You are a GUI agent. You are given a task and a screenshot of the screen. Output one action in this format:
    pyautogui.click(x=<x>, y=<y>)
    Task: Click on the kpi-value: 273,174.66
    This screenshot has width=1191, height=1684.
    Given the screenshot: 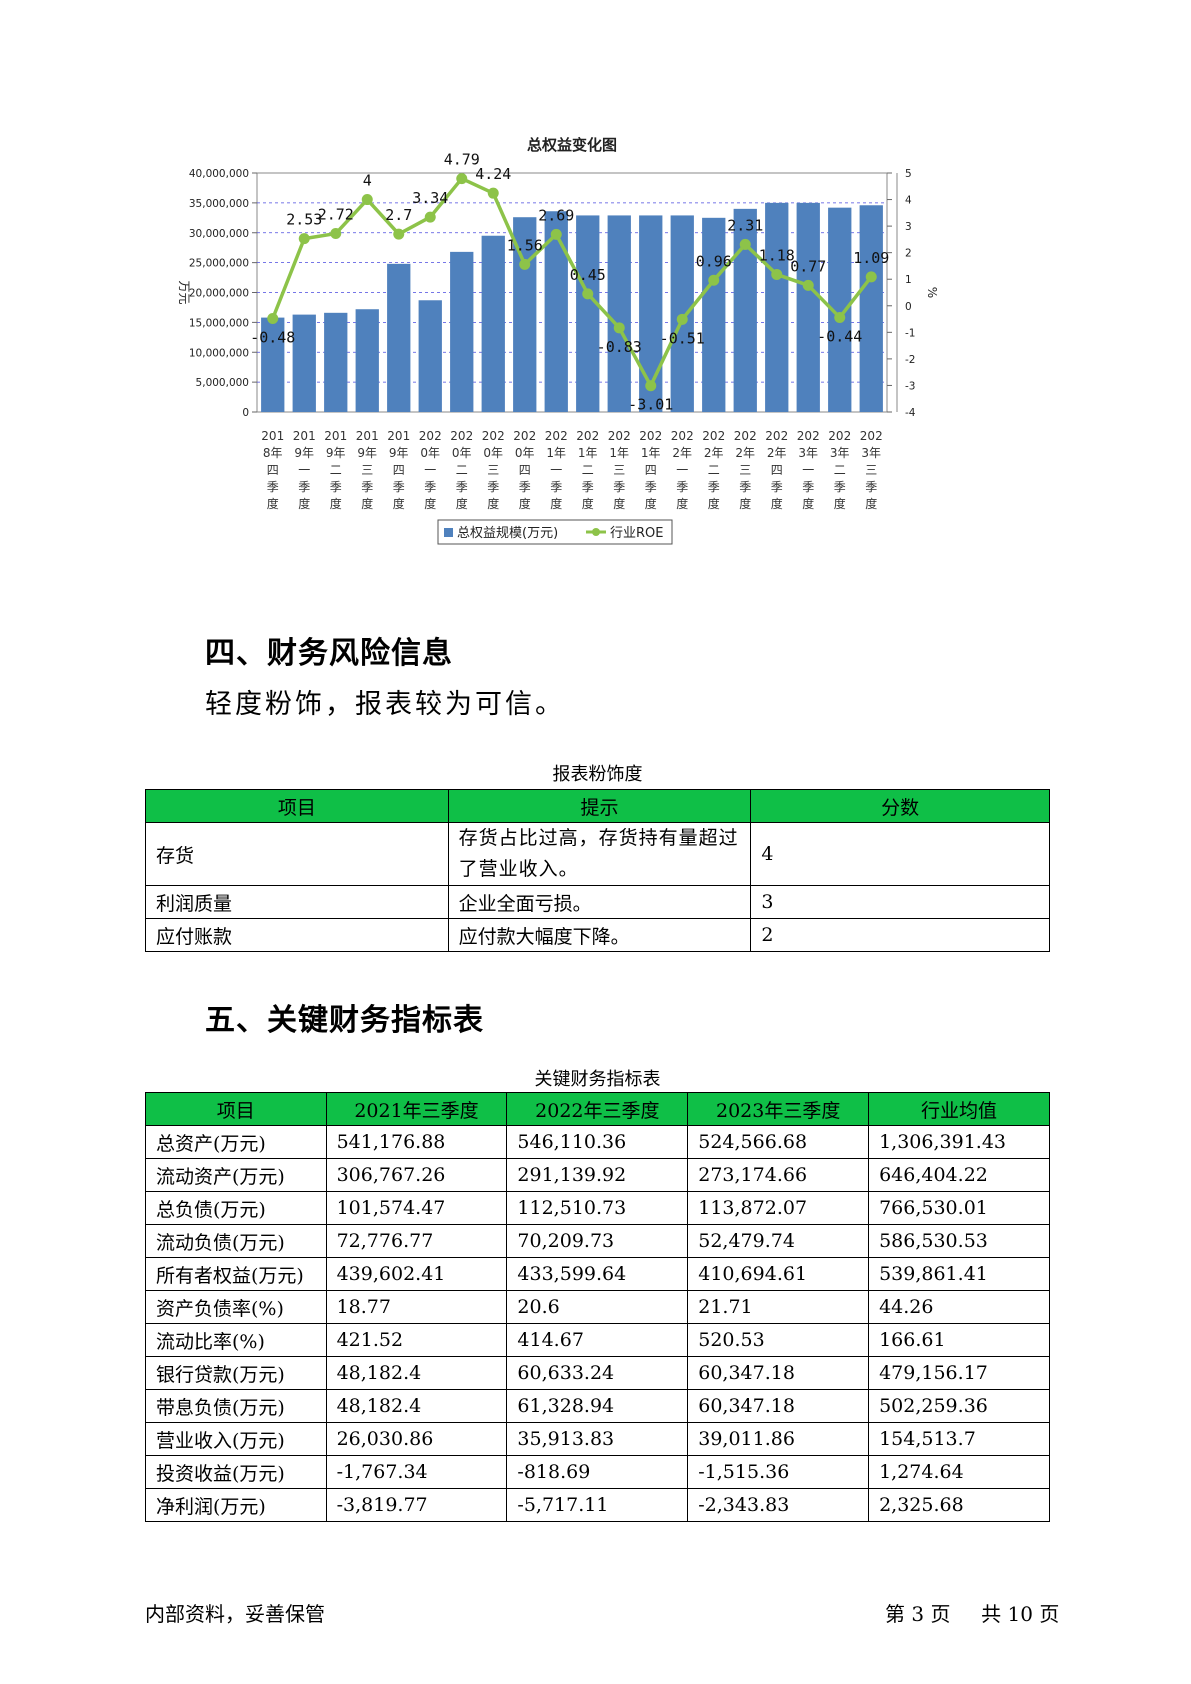 What is the action you would take?
    pyautogui.click(x=778, y=1175)
    